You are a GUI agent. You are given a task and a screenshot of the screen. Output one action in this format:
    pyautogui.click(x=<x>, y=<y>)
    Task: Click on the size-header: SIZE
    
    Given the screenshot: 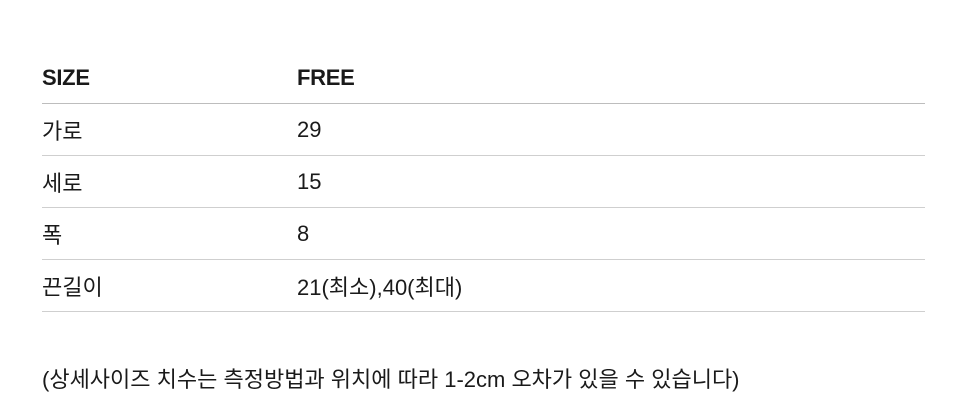 What is the action you would take?
    pyautogui.click(x=169, y=78)
    